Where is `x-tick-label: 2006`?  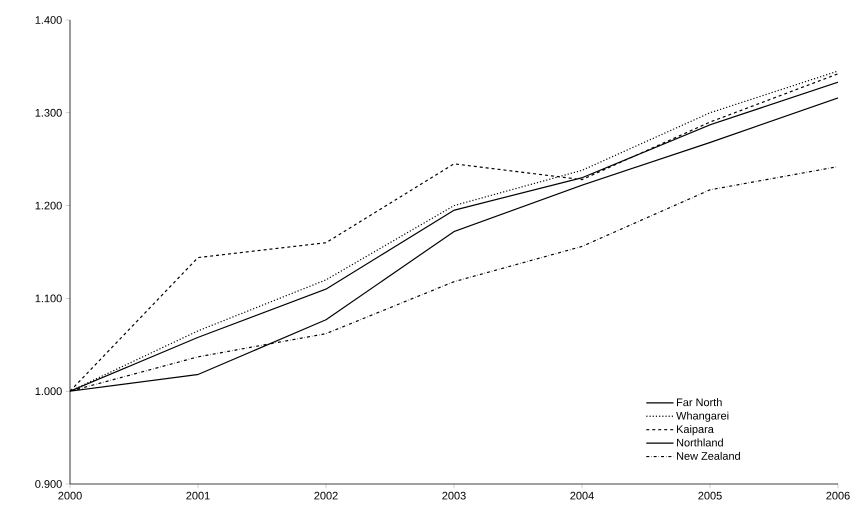
x-tick-label: 2006 is located at coordinates (838, 496).